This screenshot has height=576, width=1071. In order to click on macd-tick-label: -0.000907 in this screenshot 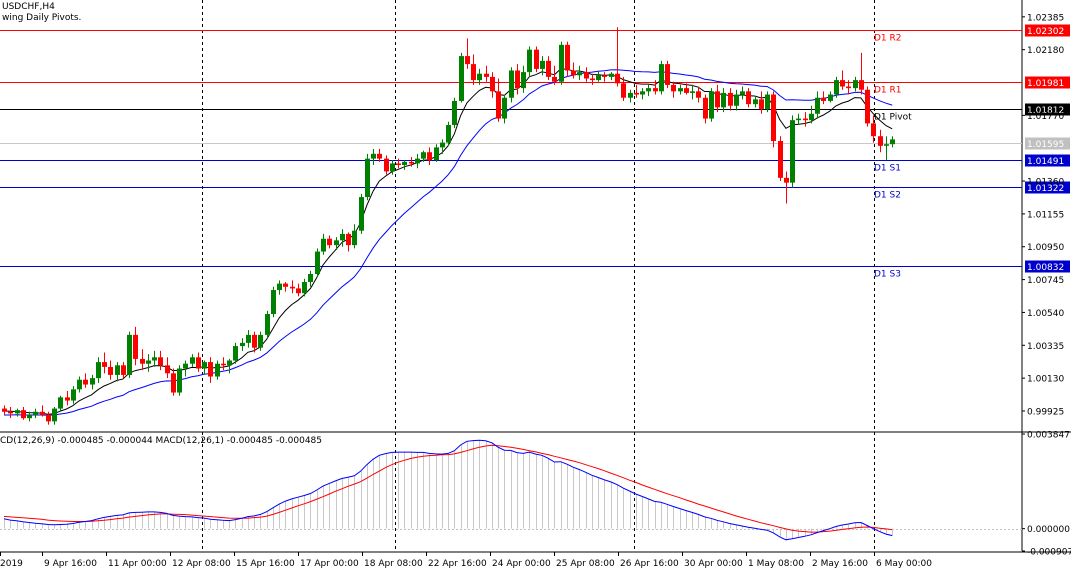, I will do `click(1049, 553)`.